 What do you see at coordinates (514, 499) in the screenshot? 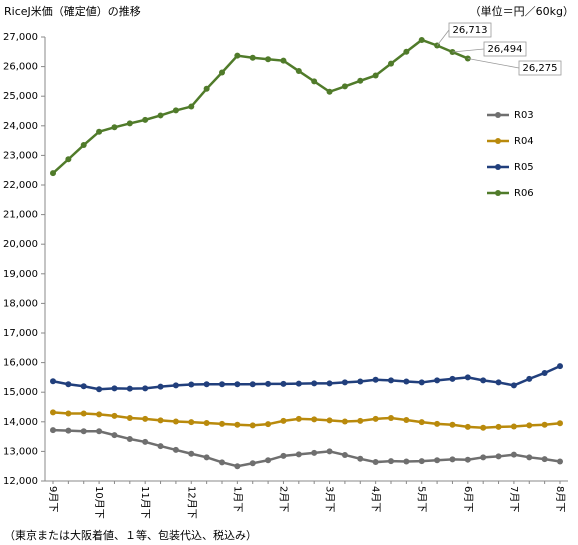
I see `x-tick-label: 7月下` at bounding box center [514, 499].